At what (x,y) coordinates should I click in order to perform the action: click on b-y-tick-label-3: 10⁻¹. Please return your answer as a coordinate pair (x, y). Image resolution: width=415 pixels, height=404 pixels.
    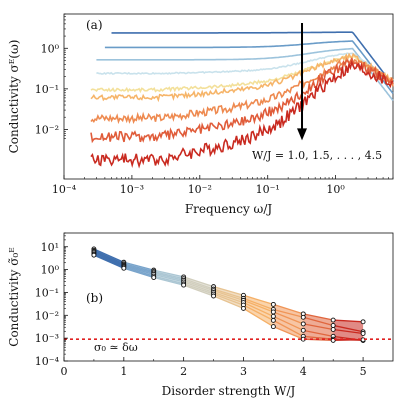
    Looking at the image, I should click on (47, 292).